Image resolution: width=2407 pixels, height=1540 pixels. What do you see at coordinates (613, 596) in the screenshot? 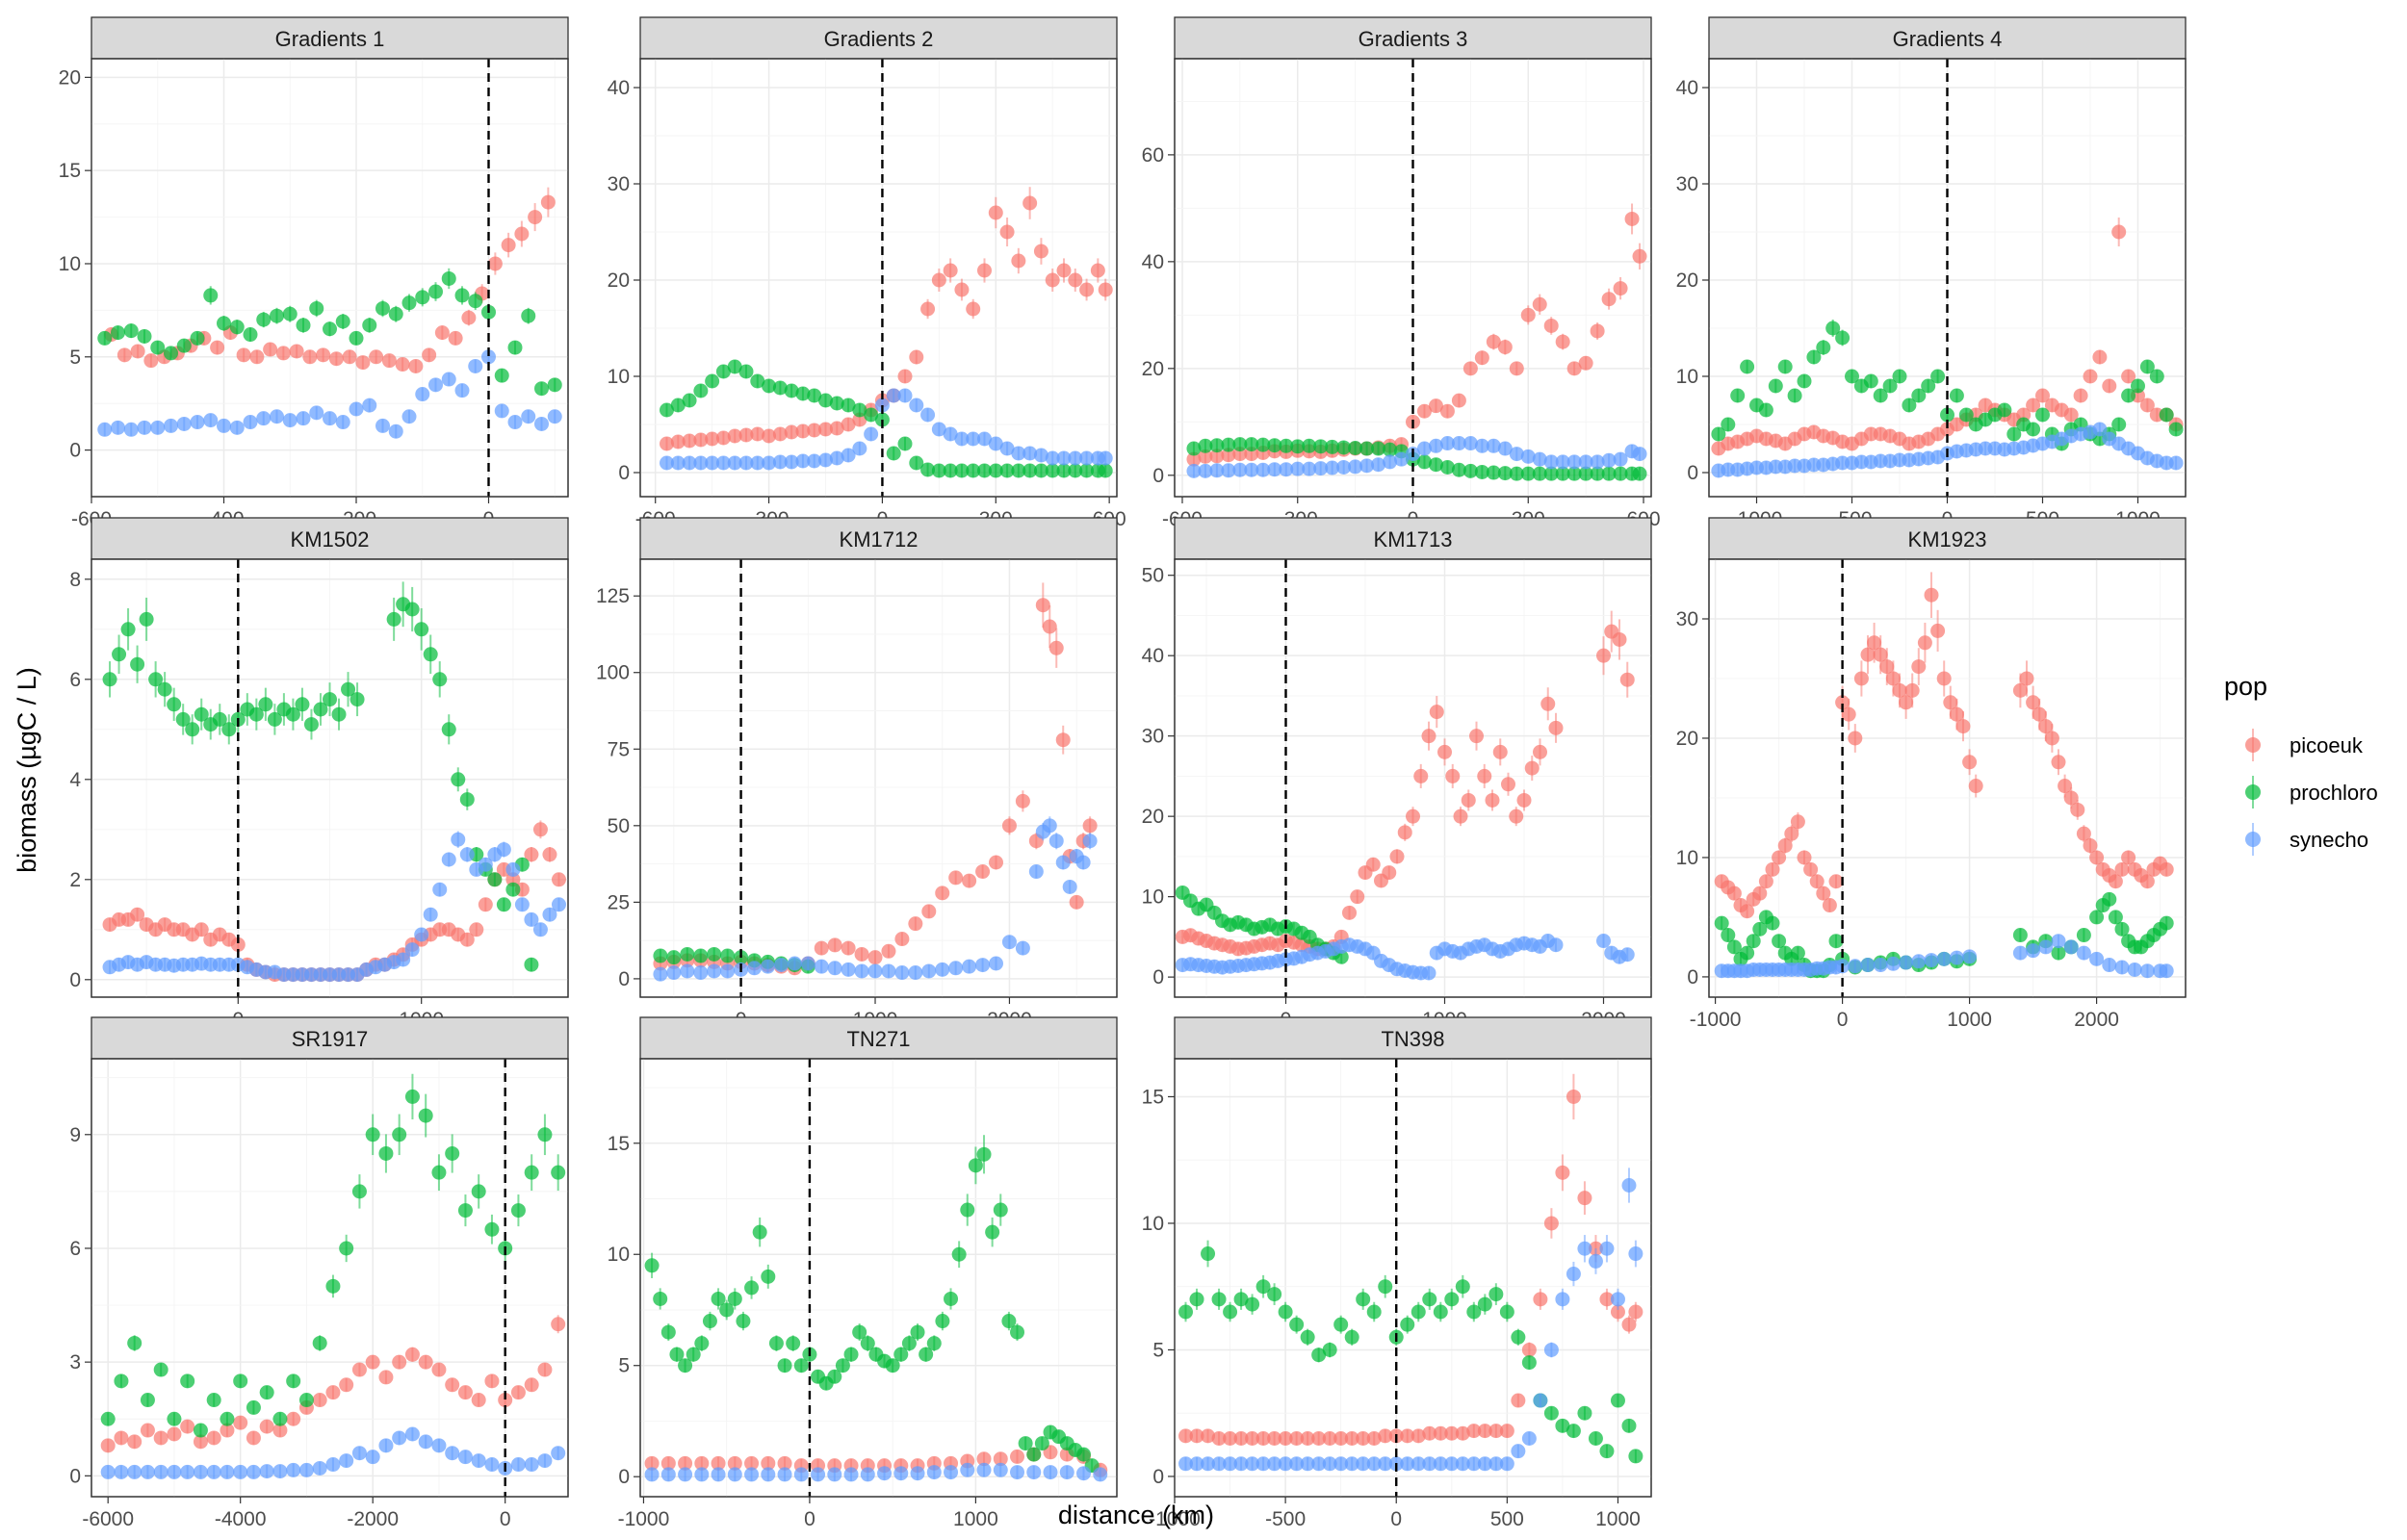
I see `y-tick-label: 125` at bounding box center [613, 596].